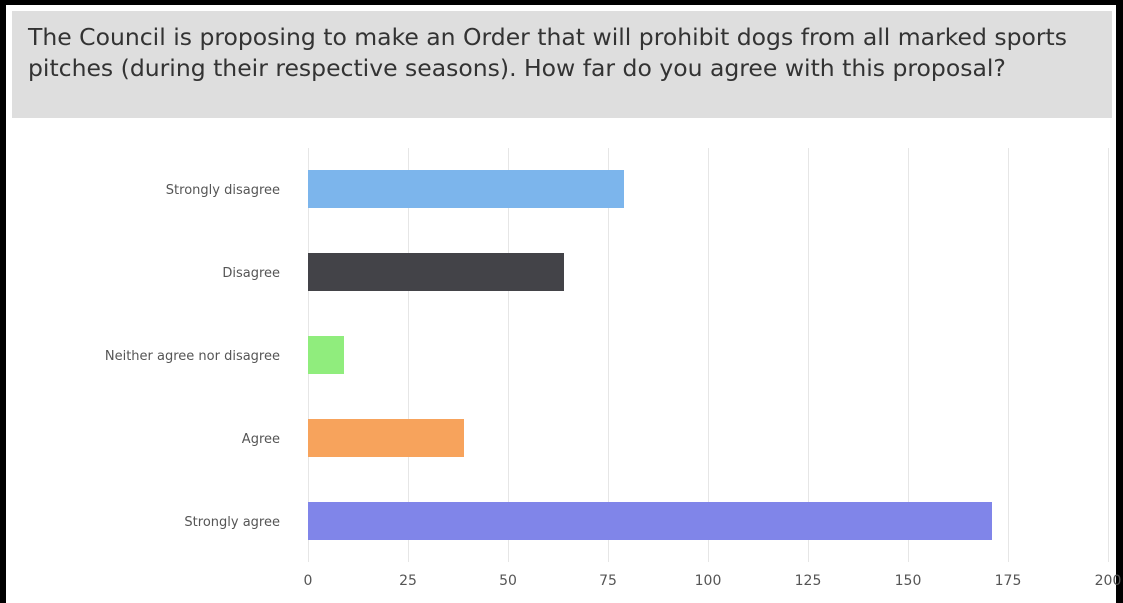 This screenshot has height=603, width=1123. I want to click on category-label-agree: Agree, so click(261, 439).